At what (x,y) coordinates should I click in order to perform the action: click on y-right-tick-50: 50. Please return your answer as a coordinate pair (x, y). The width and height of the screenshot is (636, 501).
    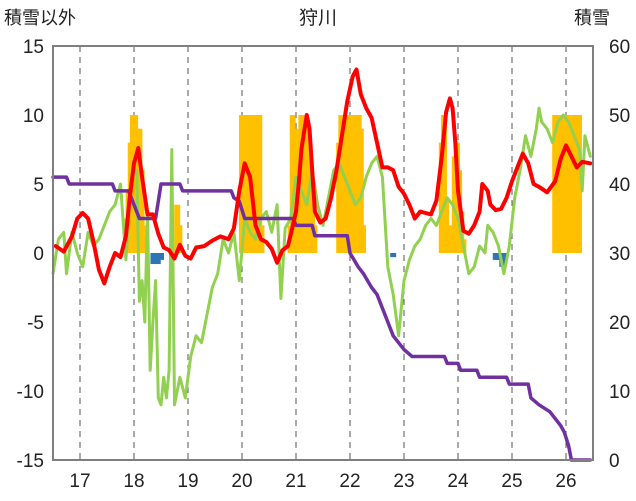
    Looking at the image, I should click on (619, 116).